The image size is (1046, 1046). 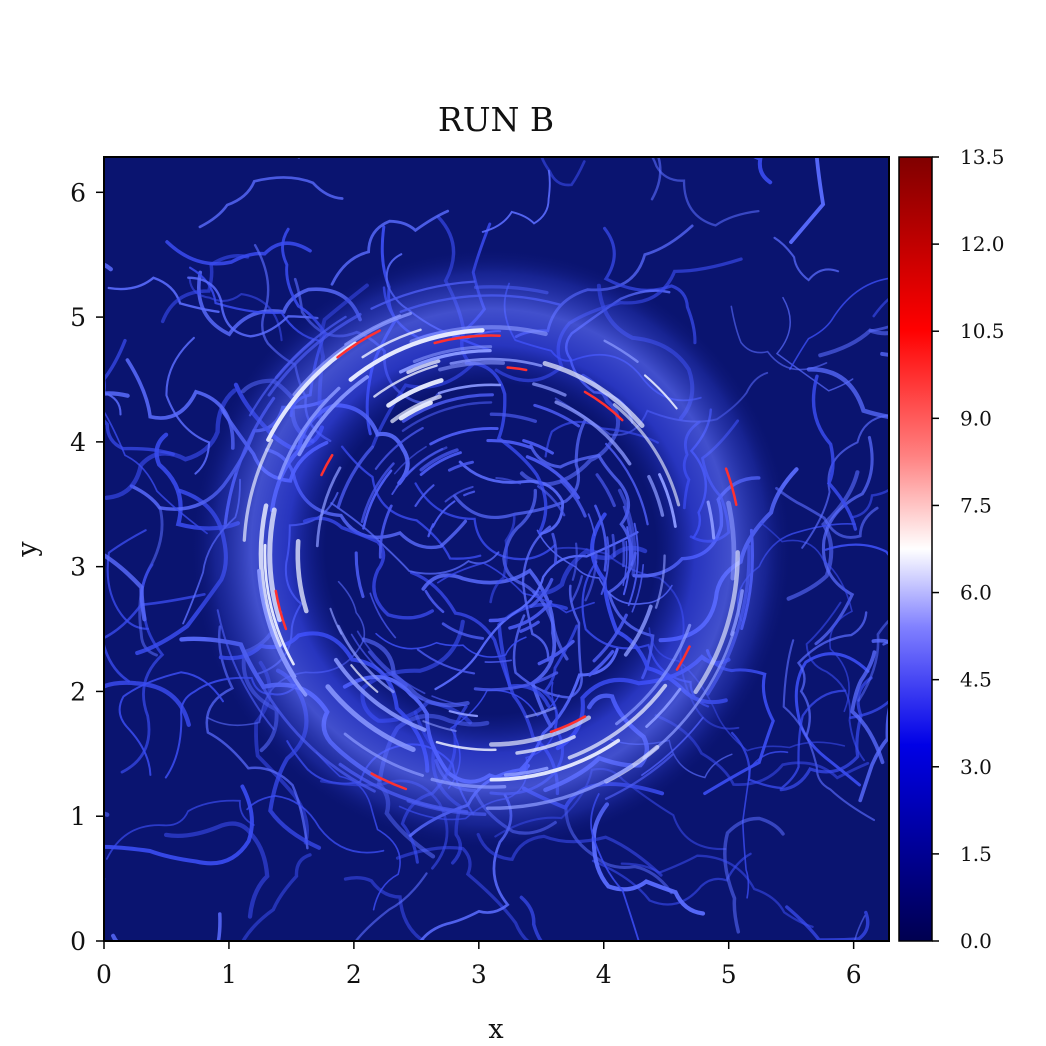 I want to click on x-tick-label: 0, so click(x=104, y=974).